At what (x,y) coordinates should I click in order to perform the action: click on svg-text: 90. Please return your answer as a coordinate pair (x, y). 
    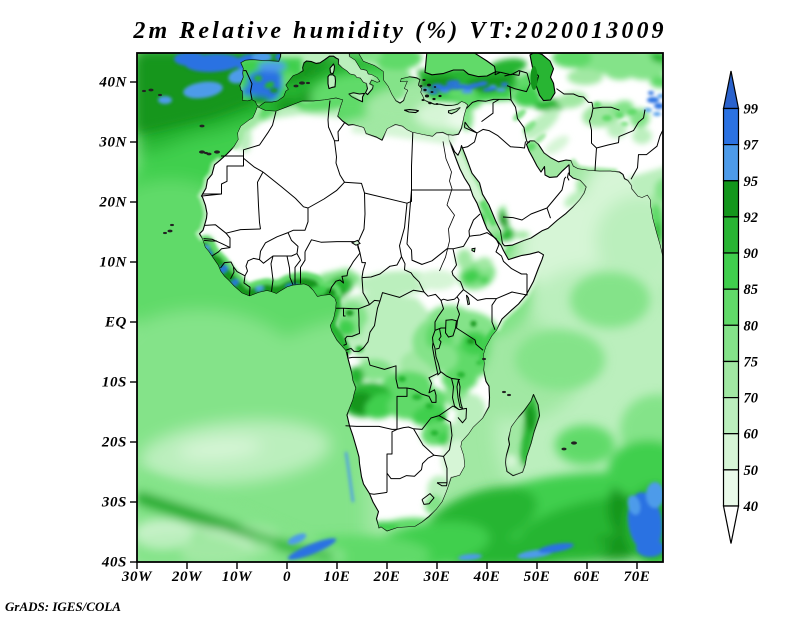
    Looking at the image, I should click on (751, 254).